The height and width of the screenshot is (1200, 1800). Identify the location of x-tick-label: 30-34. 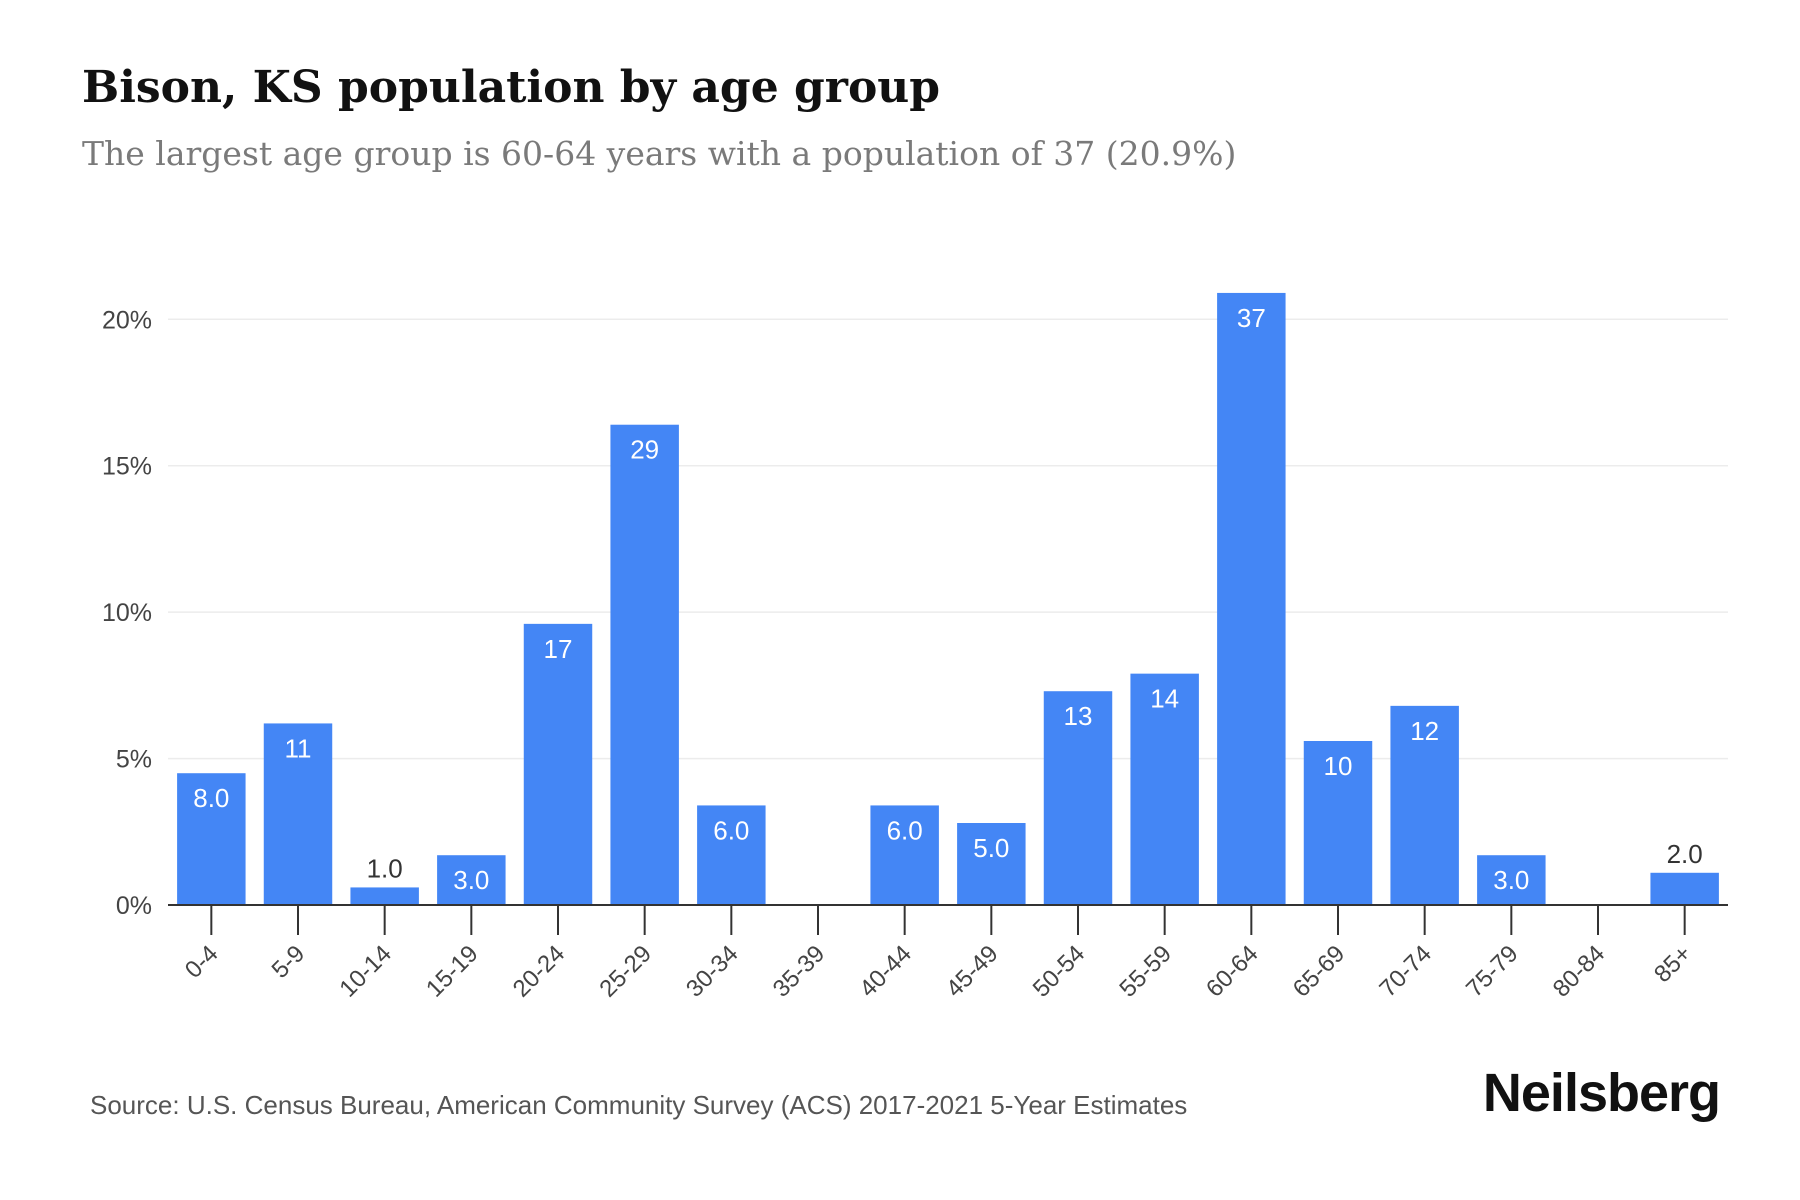
(712, 971).